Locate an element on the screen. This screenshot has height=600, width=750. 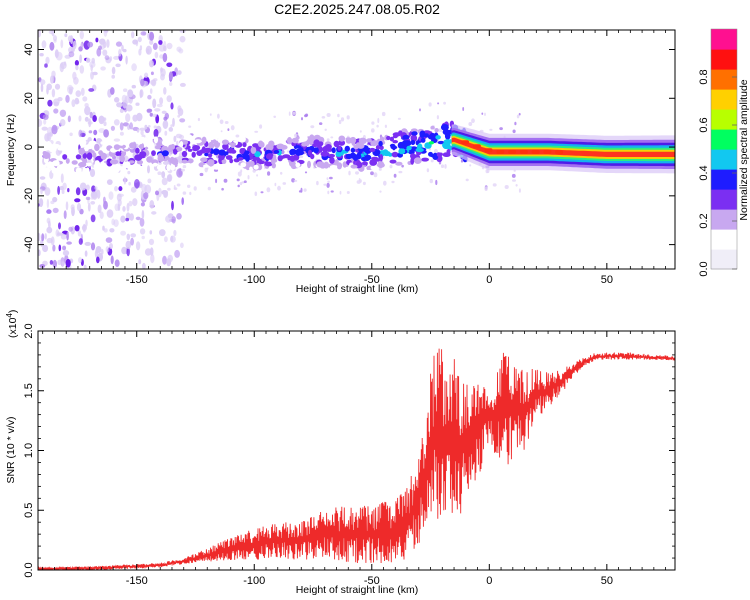
x-tick-label: -50 is located at coordinates (372, 280).